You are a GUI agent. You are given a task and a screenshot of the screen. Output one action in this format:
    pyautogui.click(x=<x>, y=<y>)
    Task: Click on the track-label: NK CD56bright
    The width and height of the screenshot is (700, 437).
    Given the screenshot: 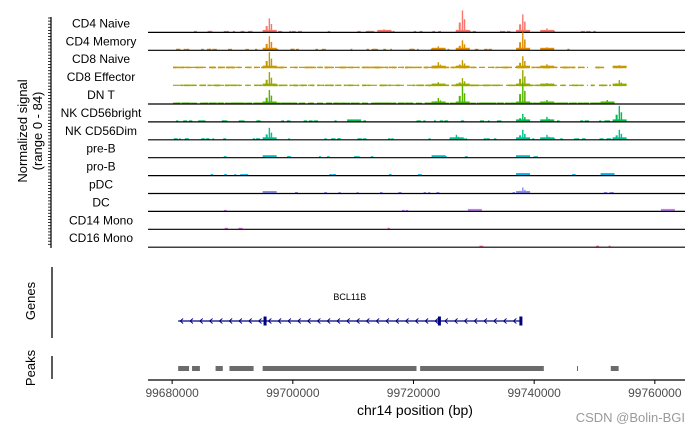 What is the action you would take?
    pyautogui.click(x=101, y=113)
    